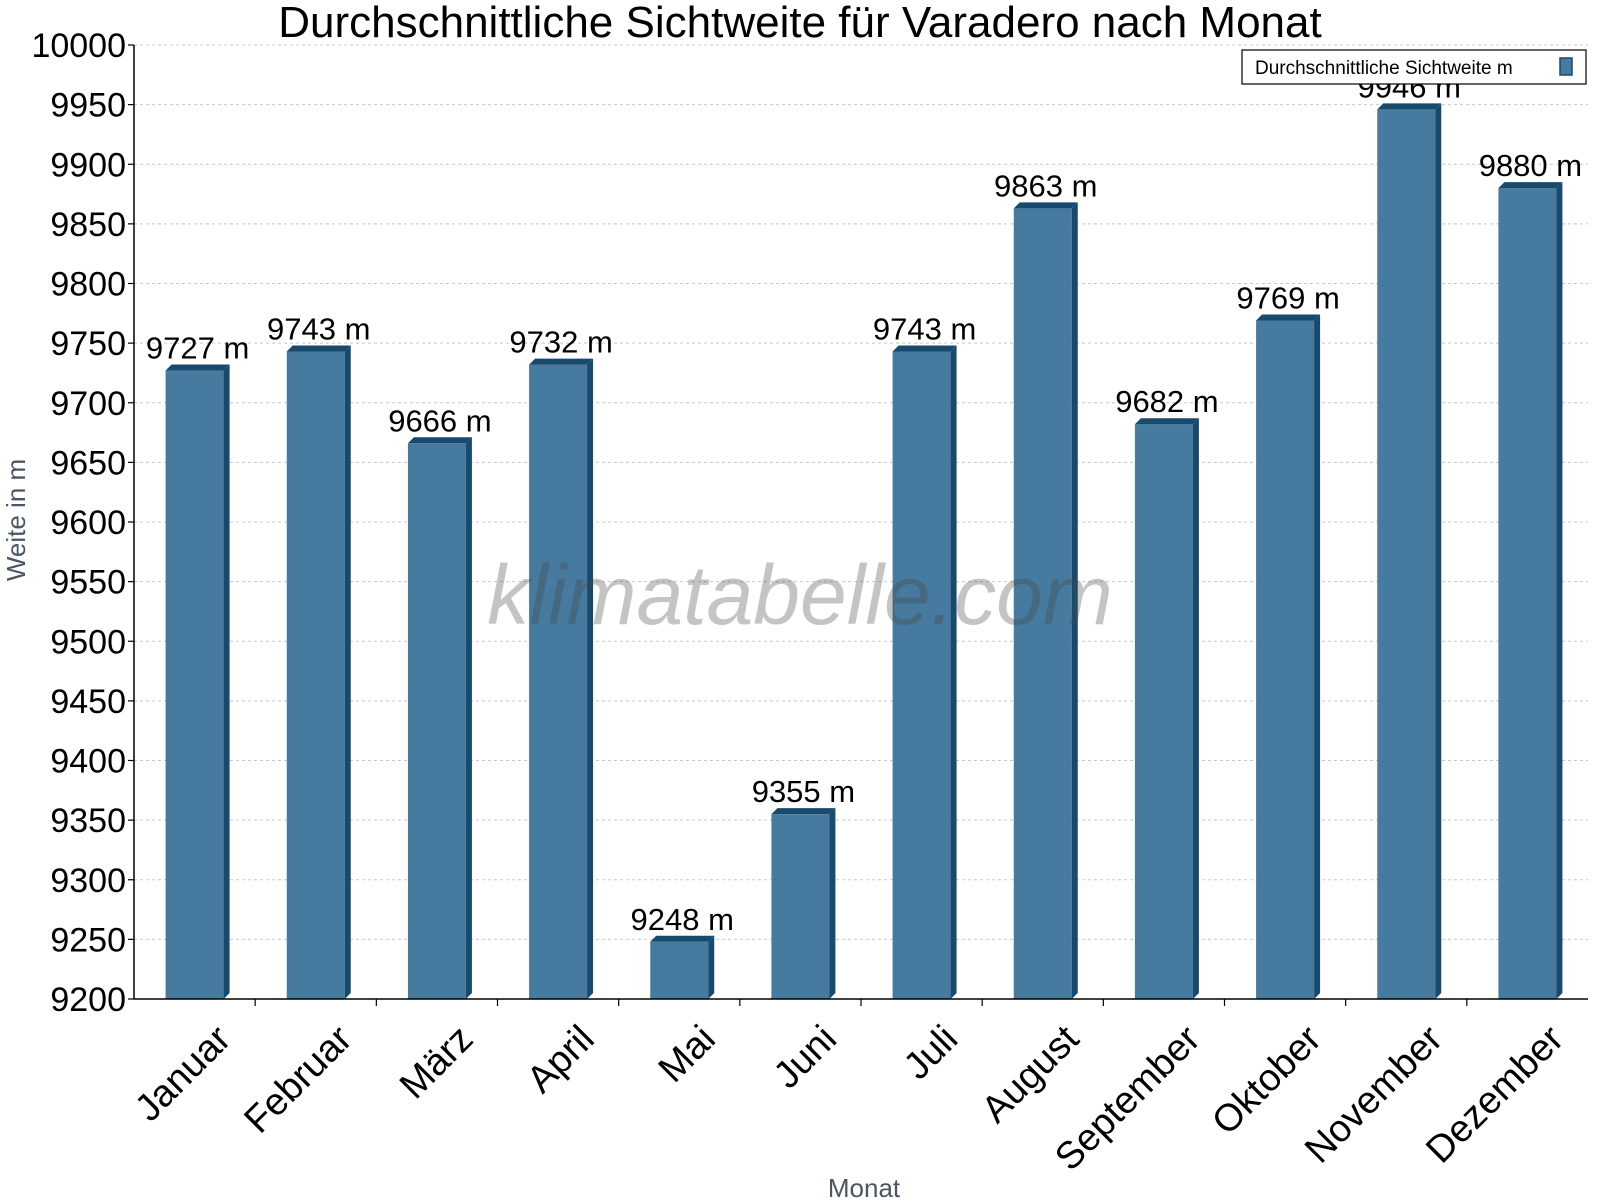 Image resolution: width=1600 pixels, height=1200 pixels. I want to click on x-tick-label: Oktober, so click(1267, 1081).